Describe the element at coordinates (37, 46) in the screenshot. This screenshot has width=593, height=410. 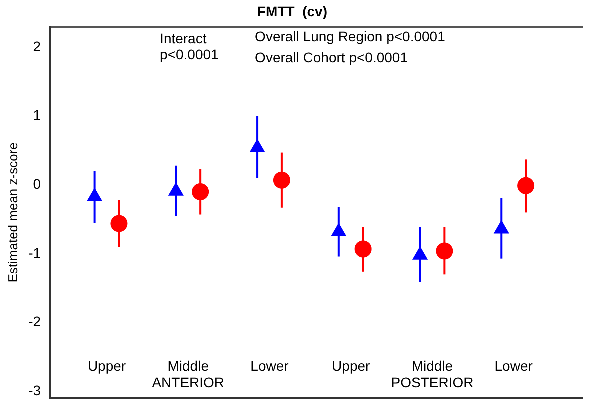
I see `y-tick-label: 2` at that location.